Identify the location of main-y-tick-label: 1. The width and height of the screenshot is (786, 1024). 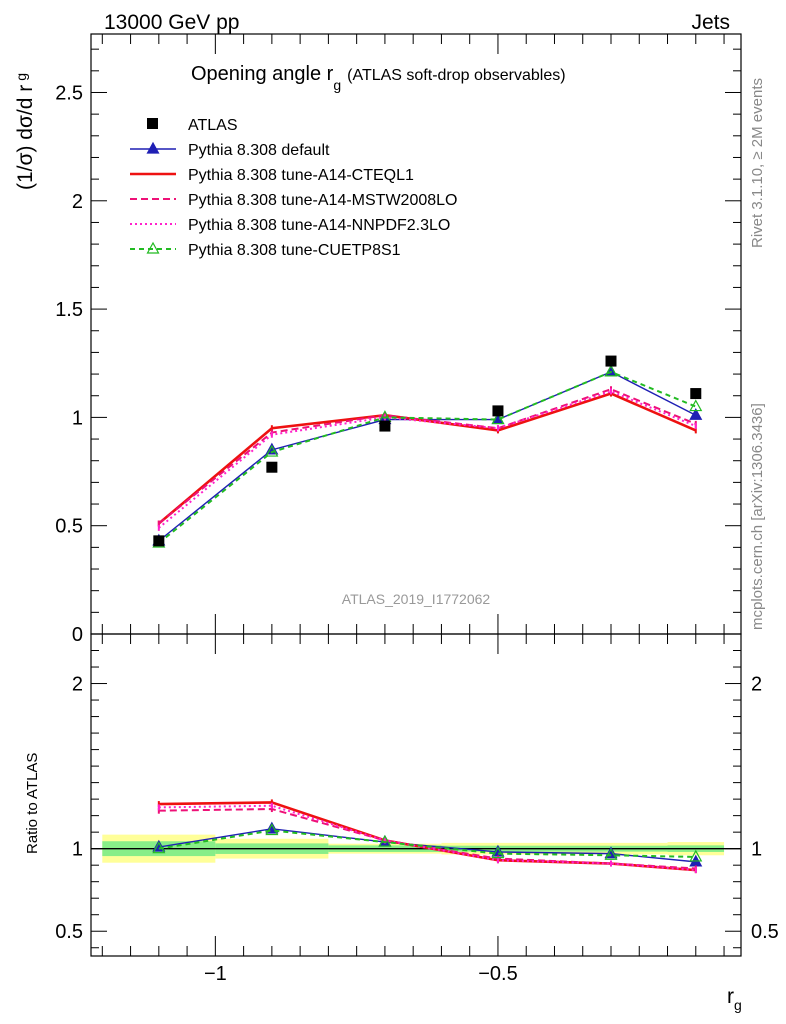
(77, 418).